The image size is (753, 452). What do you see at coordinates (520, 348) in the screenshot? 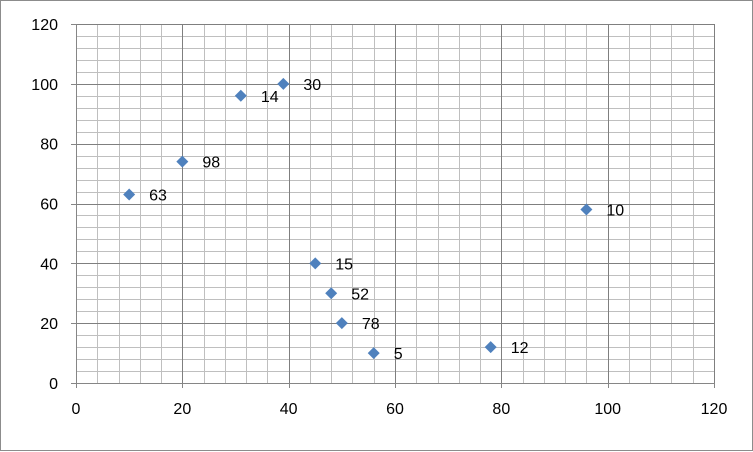
I see `data-point-label: 12` at bounding box center [520, 348].